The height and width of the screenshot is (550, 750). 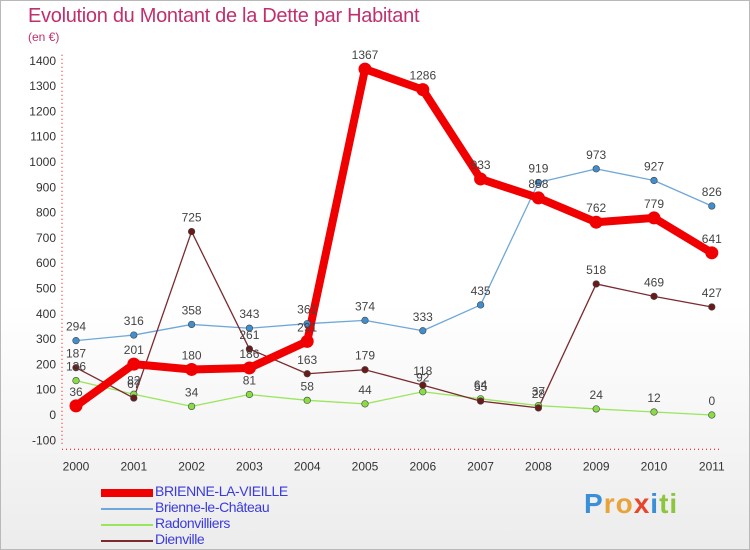 I want to click on data-label: 1286, so click(x=422, y=76).